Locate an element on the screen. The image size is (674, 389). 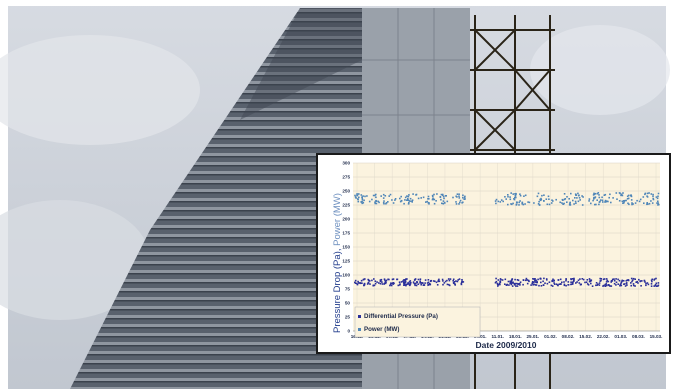
x-tick-label: 18.01. is located at coordinates (515, 336).